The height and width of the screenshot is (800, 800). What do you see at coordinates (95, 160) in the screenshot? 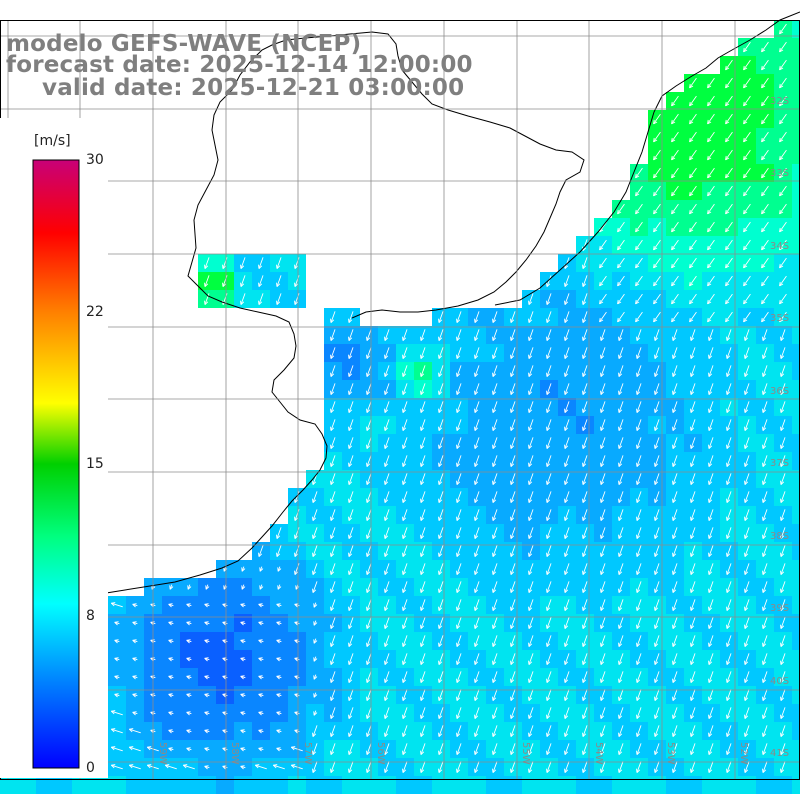
I see `colorbar-tick: 30` at bounding box center [95, 160].